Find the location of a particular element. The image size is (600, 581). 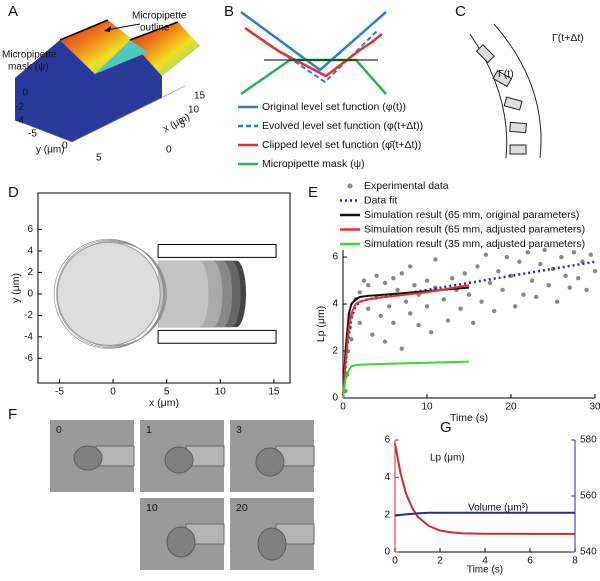

notch is located at coordinates (121, 57).